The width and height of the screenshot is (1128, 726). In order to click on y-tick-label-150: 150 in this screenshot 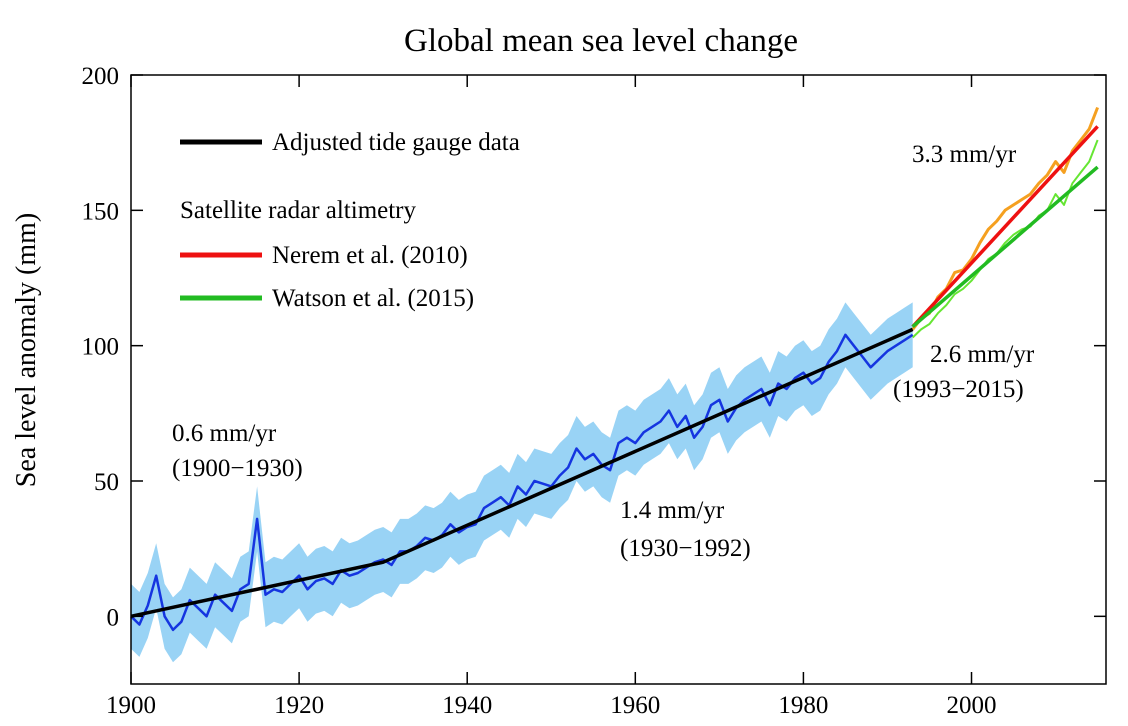, I will do `click(101, 211)`.